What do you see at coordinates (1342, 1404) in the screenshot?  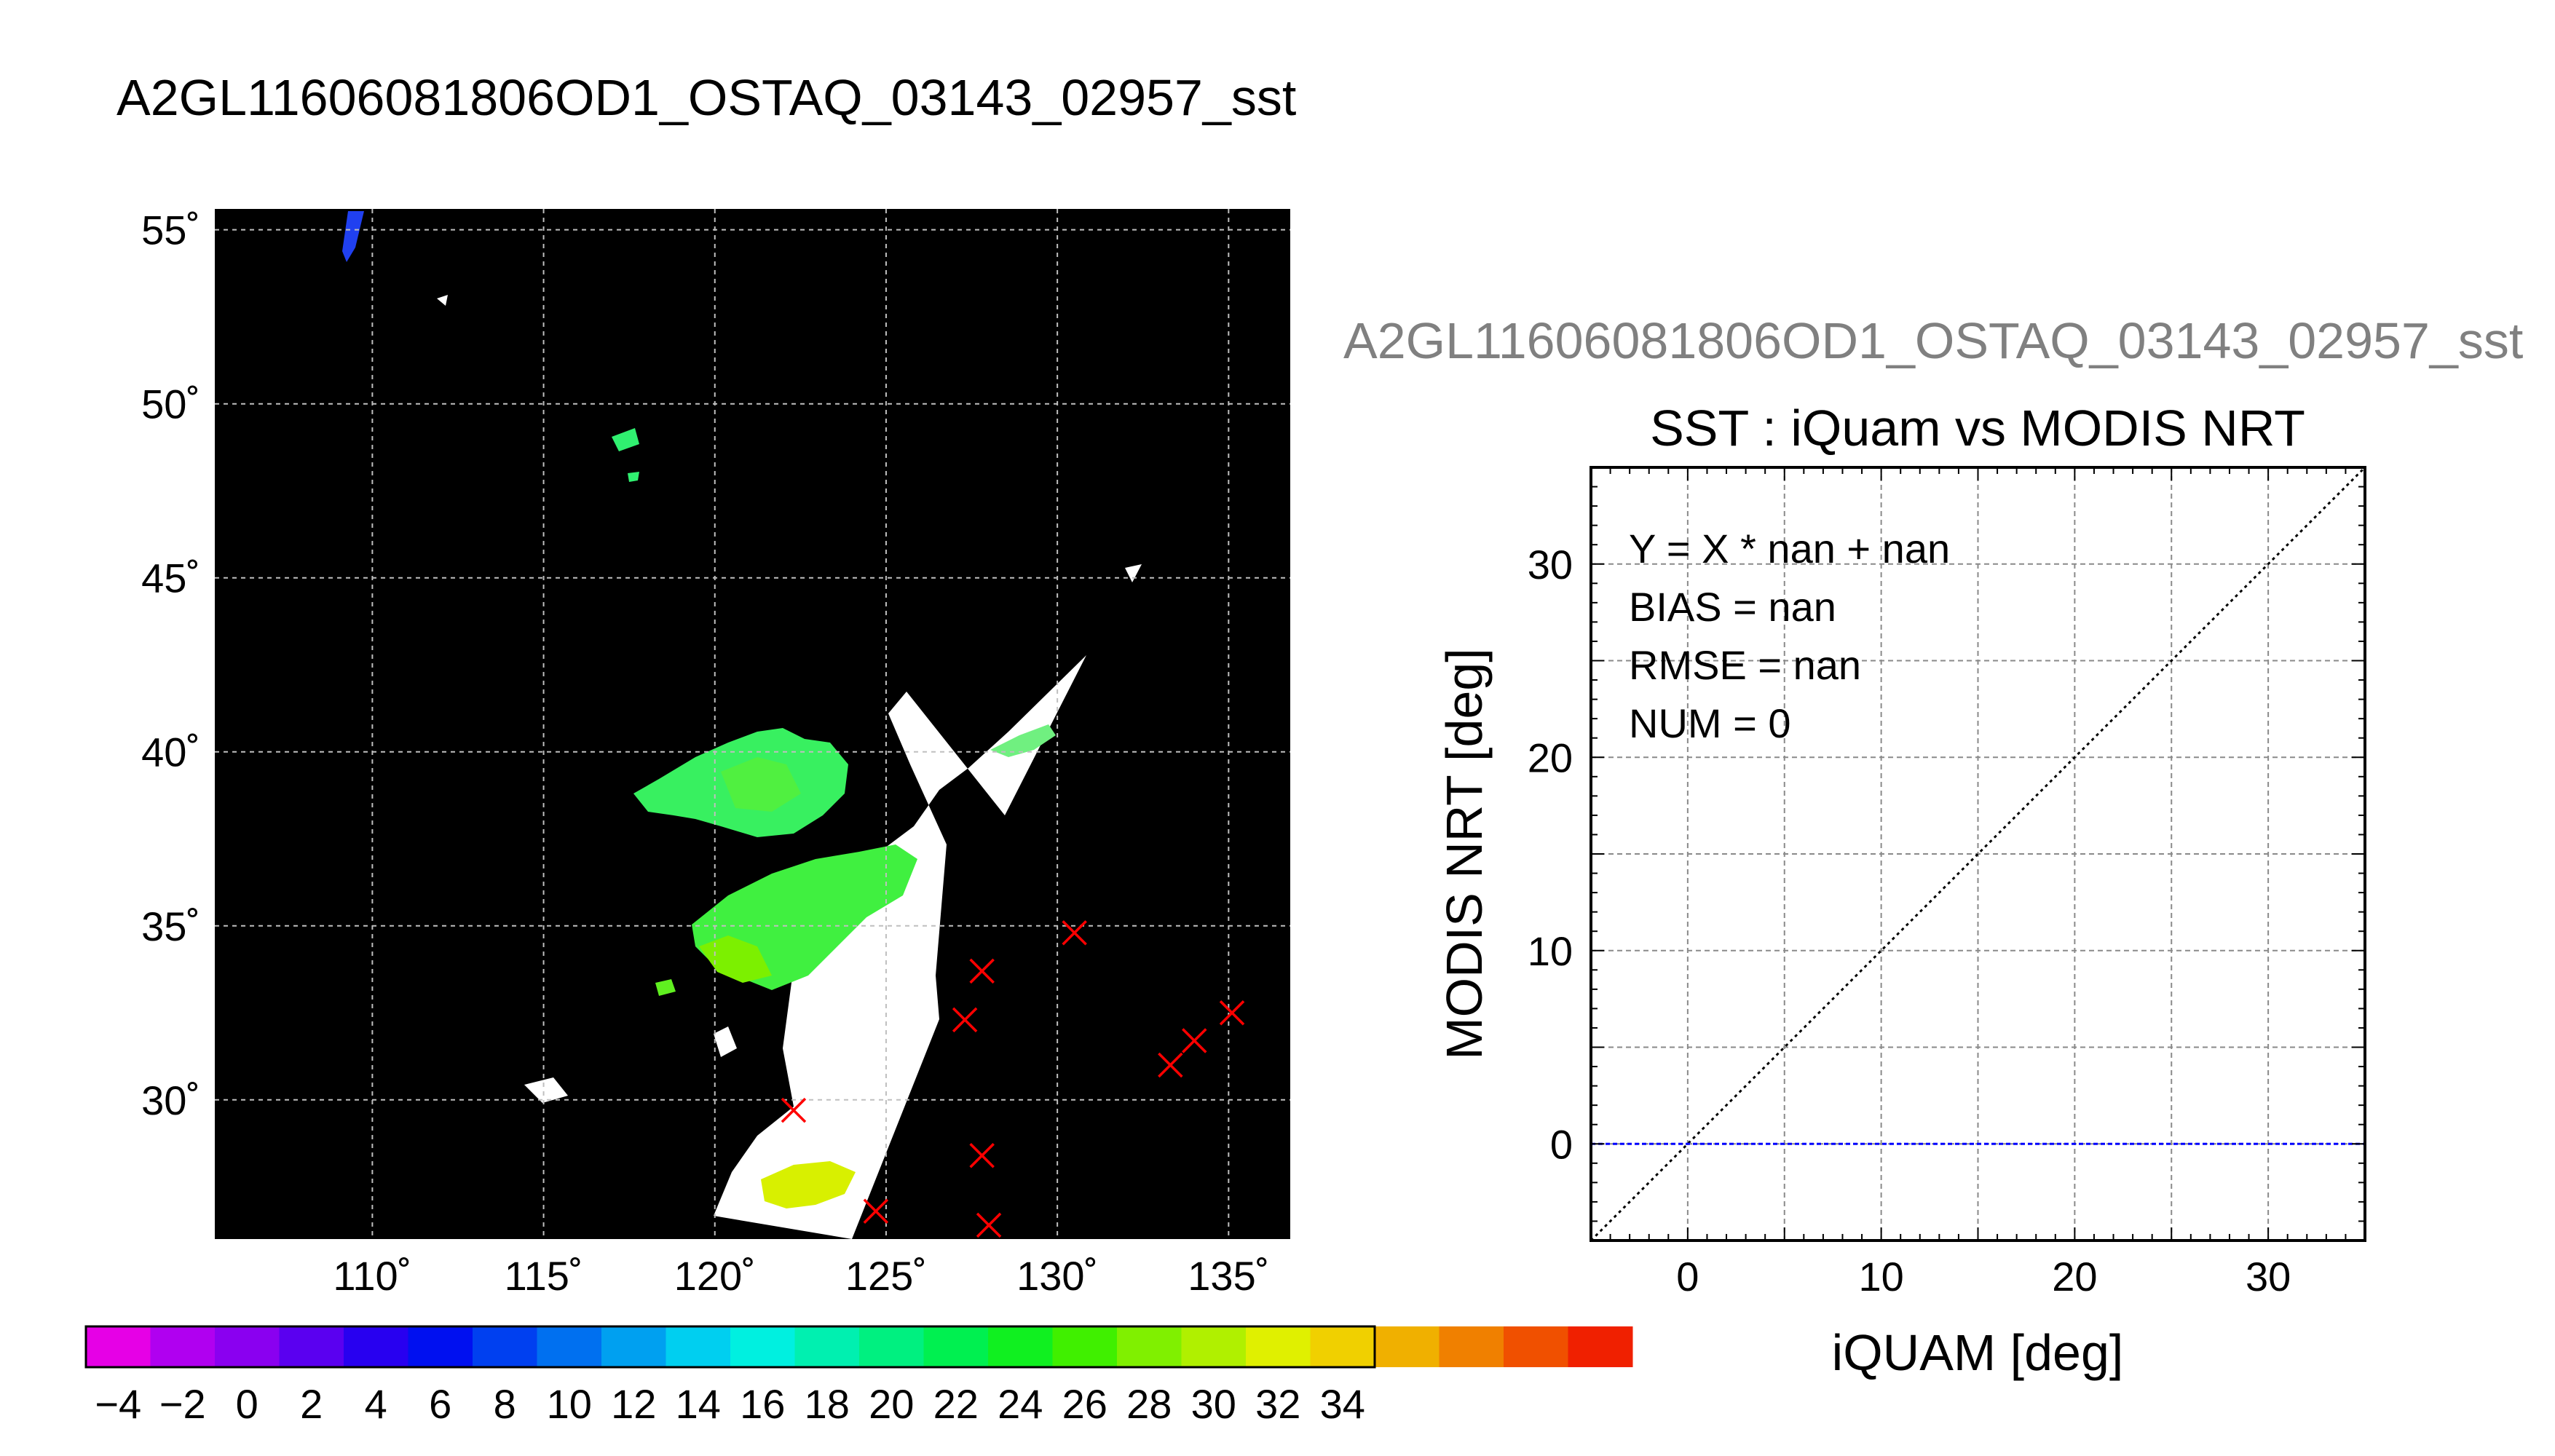 I see `colorbar-tick-label: 34` at bounding box center [1342, 1404].